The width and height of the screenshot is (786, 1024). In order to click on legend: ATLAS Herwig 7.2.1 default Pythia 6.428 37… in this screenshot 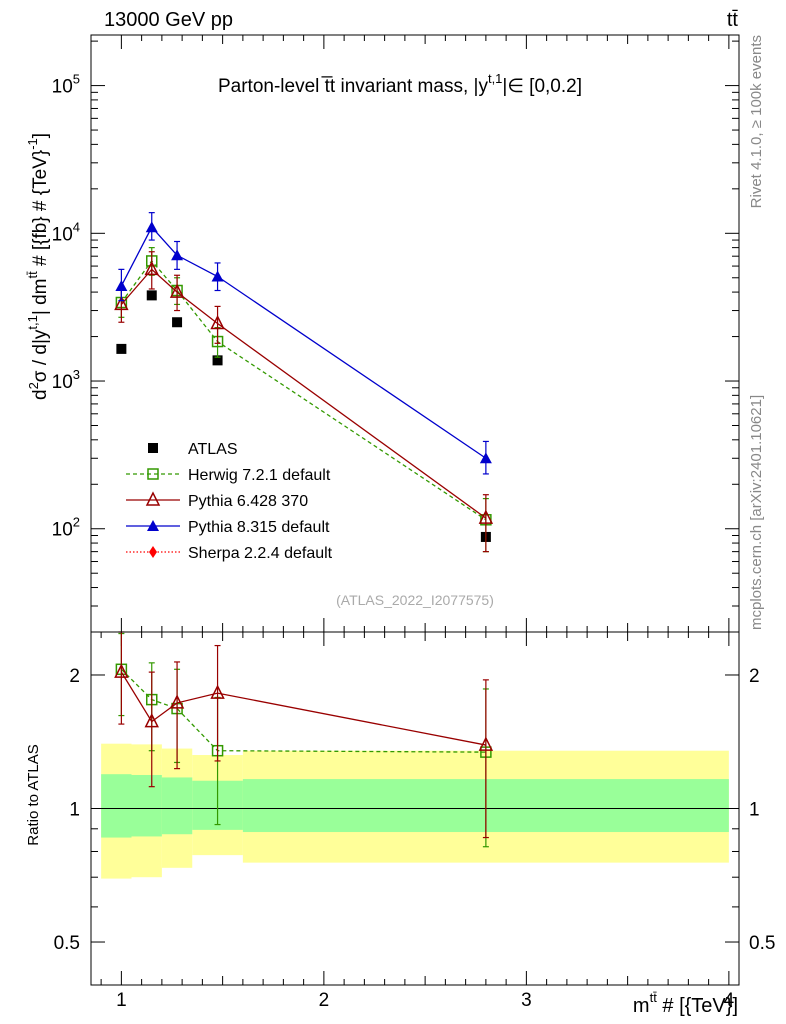, I will do `click(229, 501)`.